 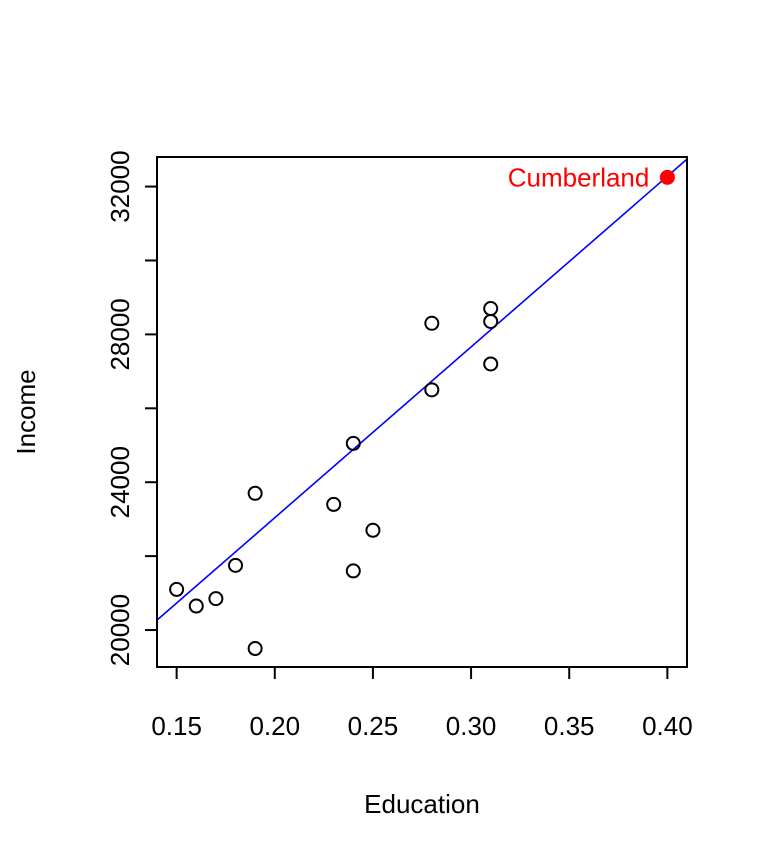 What do you see at coordinates (667, 177) in the screenshot?
I see `highlight-point` at bounding box center [667, 177].